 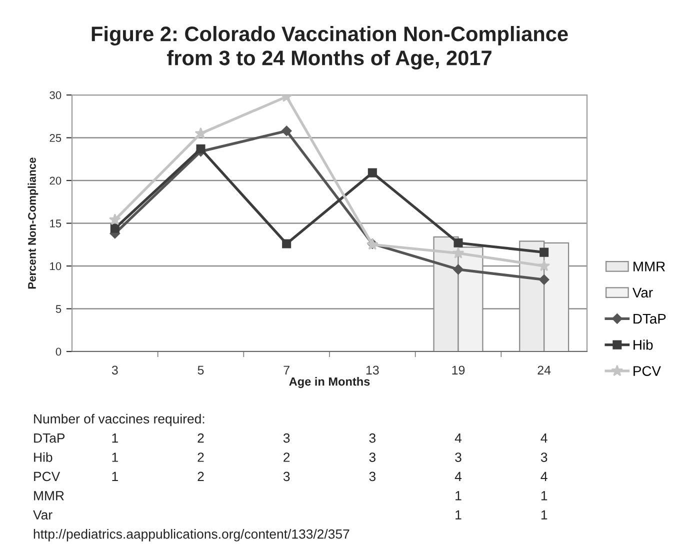 I want to click on y-tick-label: 15, so click(x=56, y=224).